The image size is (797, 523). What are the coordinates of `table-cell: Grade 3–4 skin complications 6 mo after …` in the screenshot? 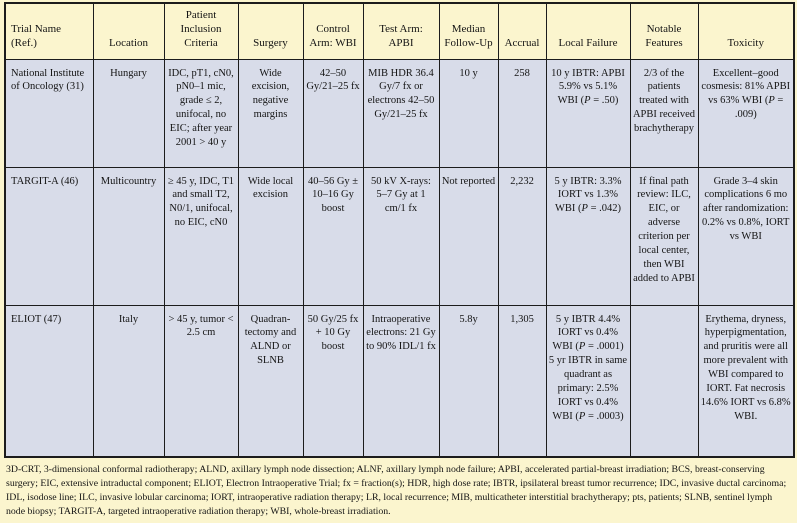 It's located at (746, 236).